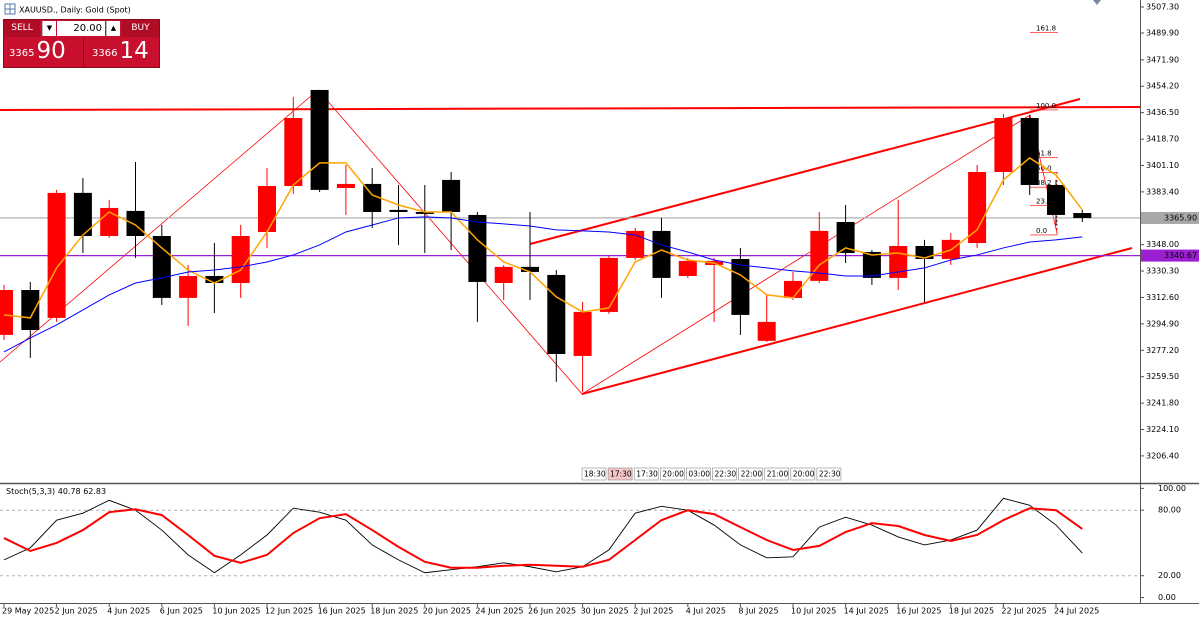 Image resolution: width=1199 pixels, height=622 pixels. Describe the element at coordinates (128, 611) in the screenshot. I see `x-tick-label: 4 Jun 2025` at that location.